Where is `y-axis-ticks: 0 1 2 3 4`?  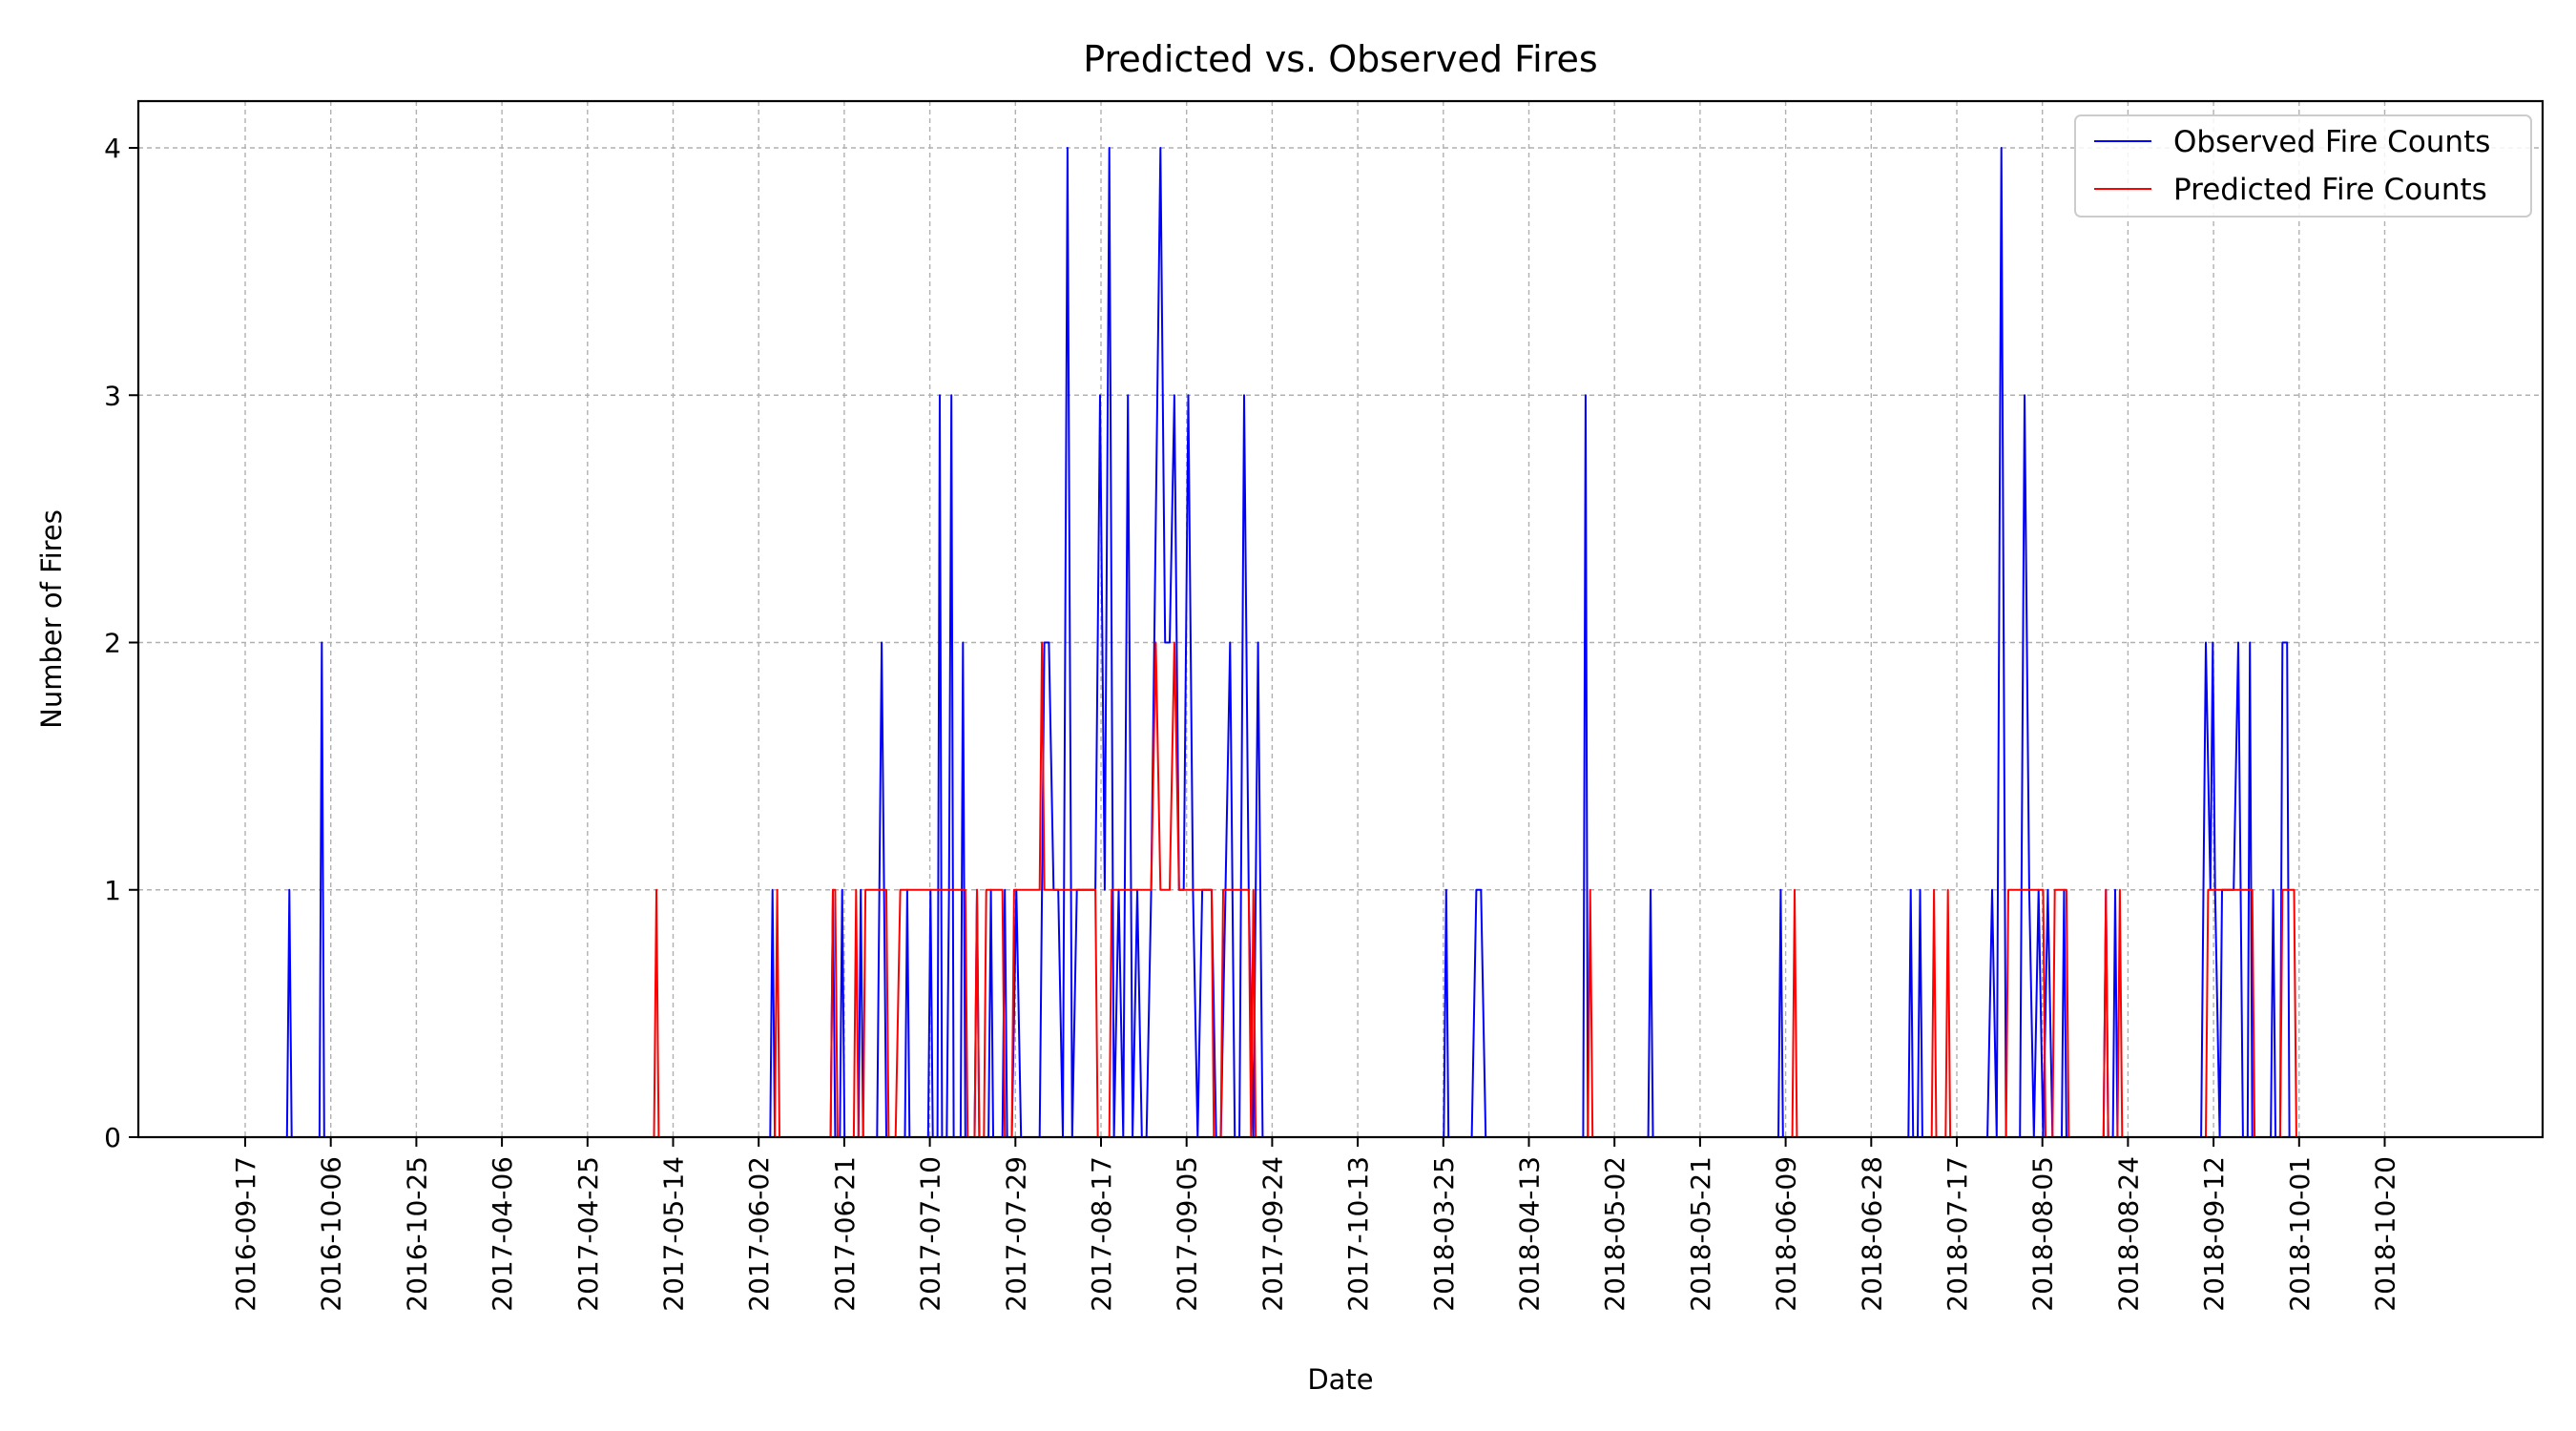 y-axis-ticks: 0 1 2 3 4 is located at coordinates (121, 643).